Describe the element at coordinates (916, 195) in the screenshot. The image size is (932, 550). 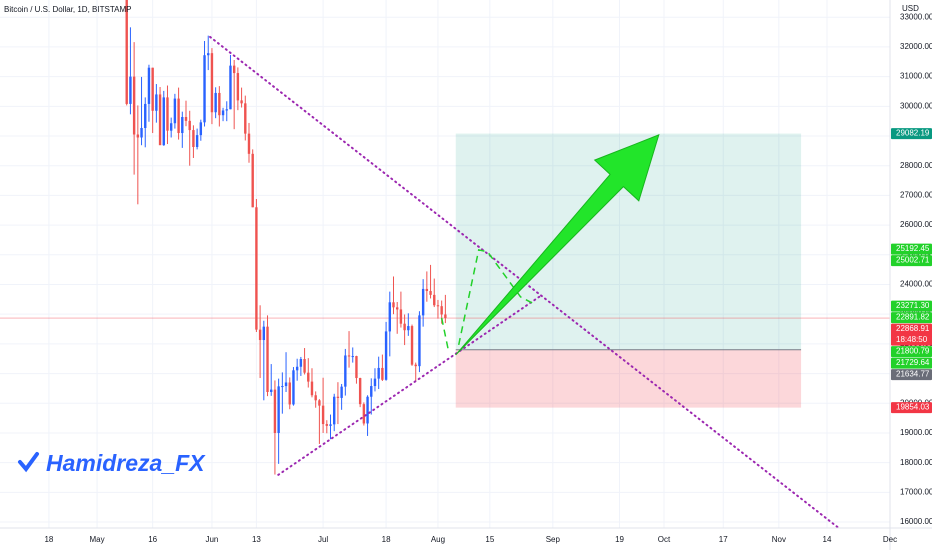
I see `y-tick-label: 27000.00` at that location.